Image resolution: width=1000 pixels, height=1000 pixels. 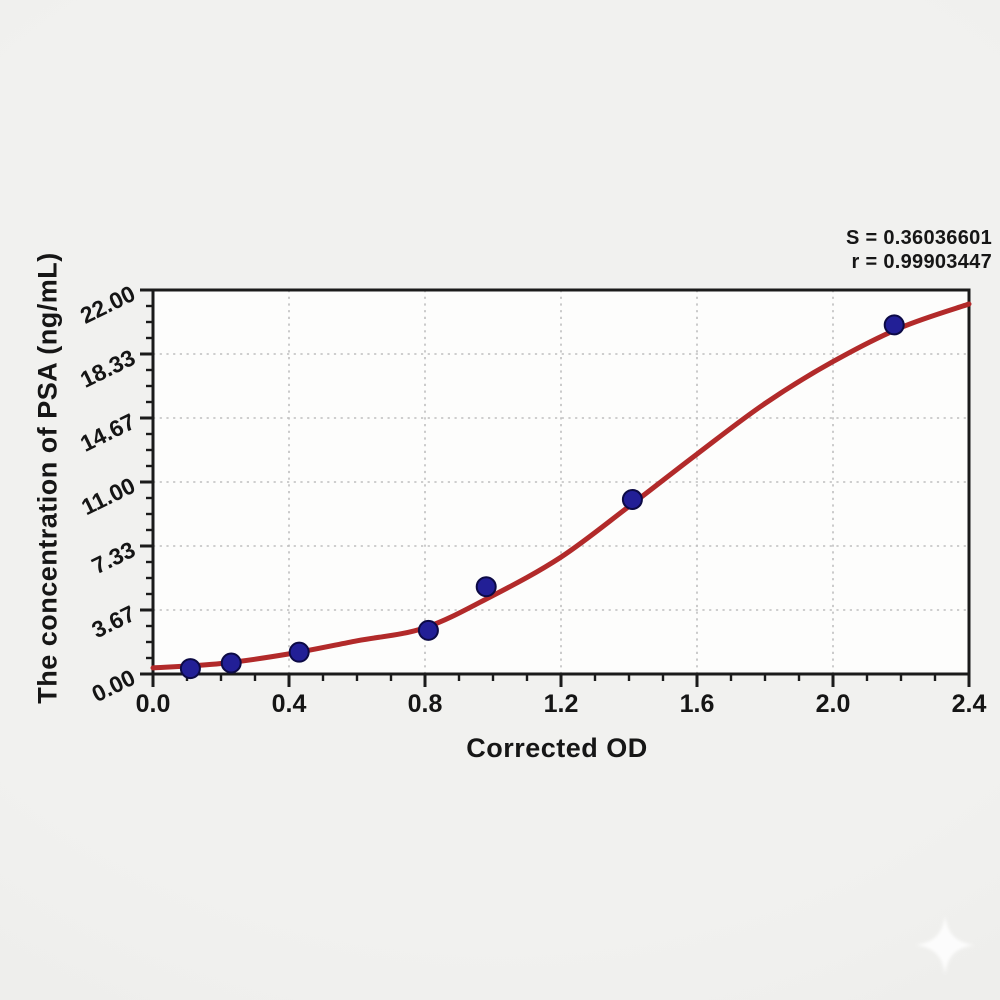 I want to click on y-tick-label: 14.67, so click(x=107, y=432).